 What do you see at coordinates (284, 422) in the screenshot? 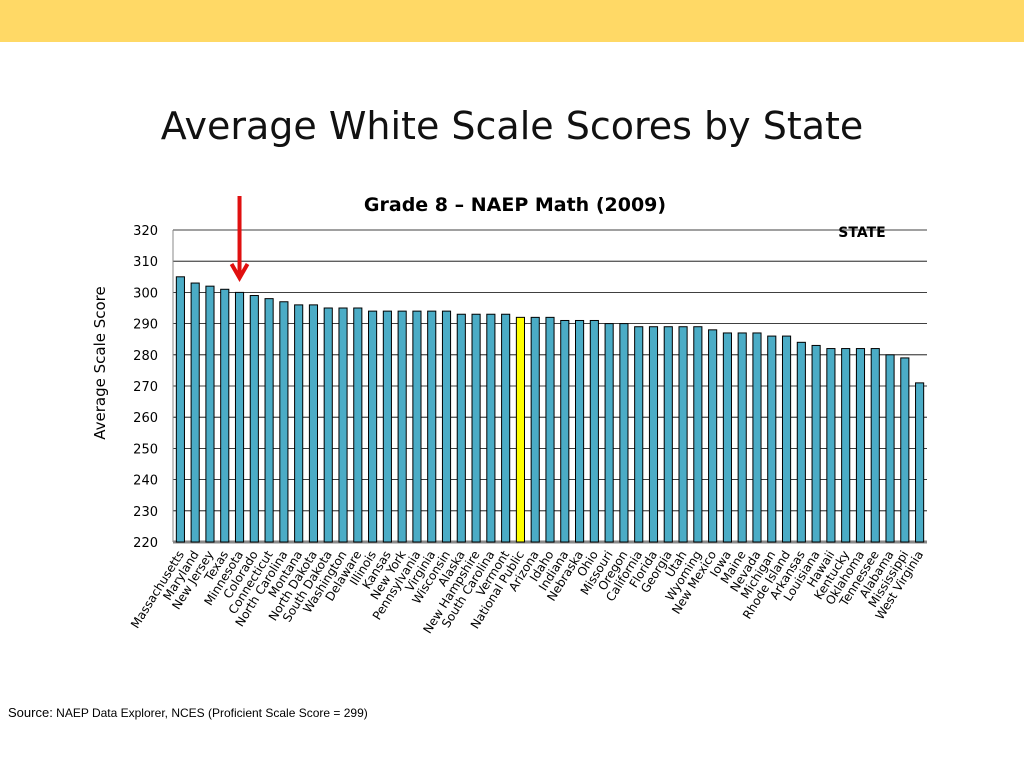
I see `bar-north-carolina` at bounding box center [284, 422].